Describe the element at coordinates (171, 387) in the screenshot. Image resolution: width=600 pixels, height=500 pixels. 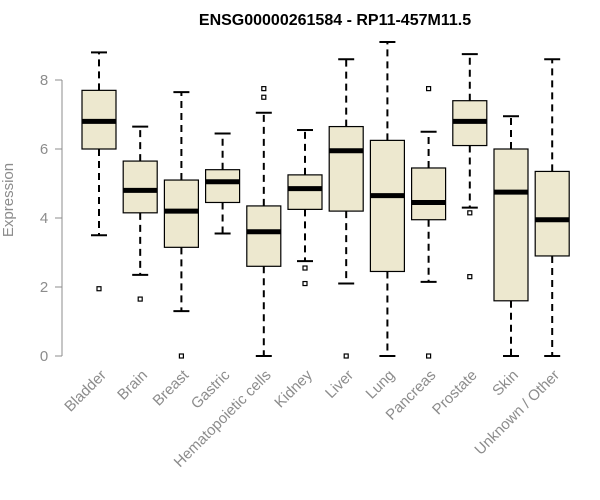
I see `x-tick-label: Breast` at that location.